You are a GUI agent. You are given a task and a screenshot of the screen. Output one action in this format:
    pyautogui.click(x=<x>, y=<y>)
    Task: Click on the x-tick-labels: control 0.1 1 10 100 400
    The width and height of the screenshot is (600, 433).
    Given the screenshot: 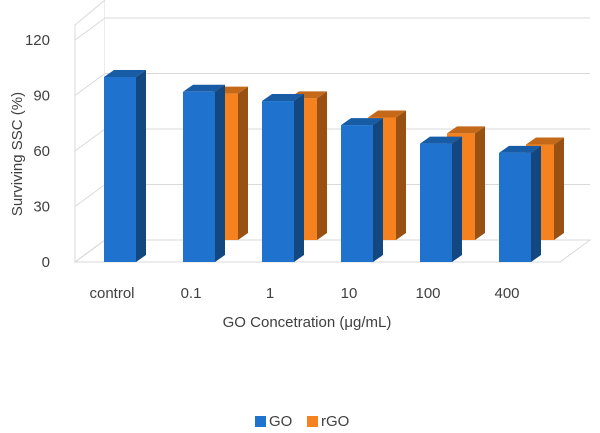 What is the action you would take?
    pyautogui.click(x=304, y=293)
    